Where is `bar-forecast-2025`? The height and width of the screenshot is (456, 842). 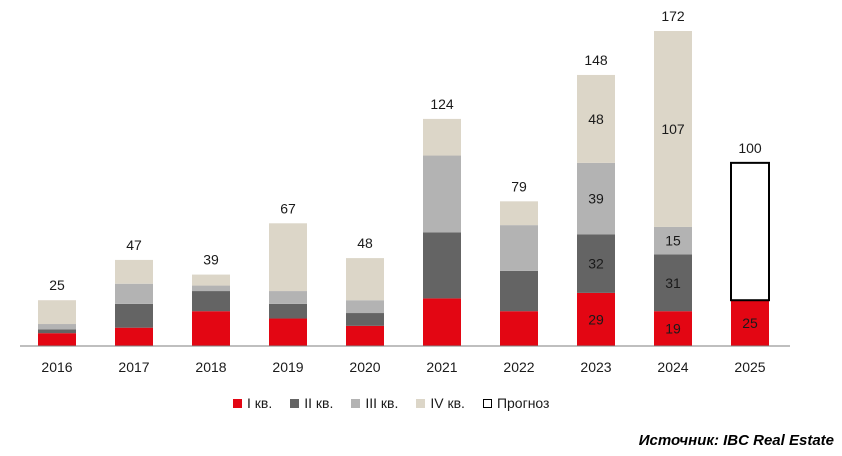
bar-forecast-2025 is located at coordinates (750, 231).